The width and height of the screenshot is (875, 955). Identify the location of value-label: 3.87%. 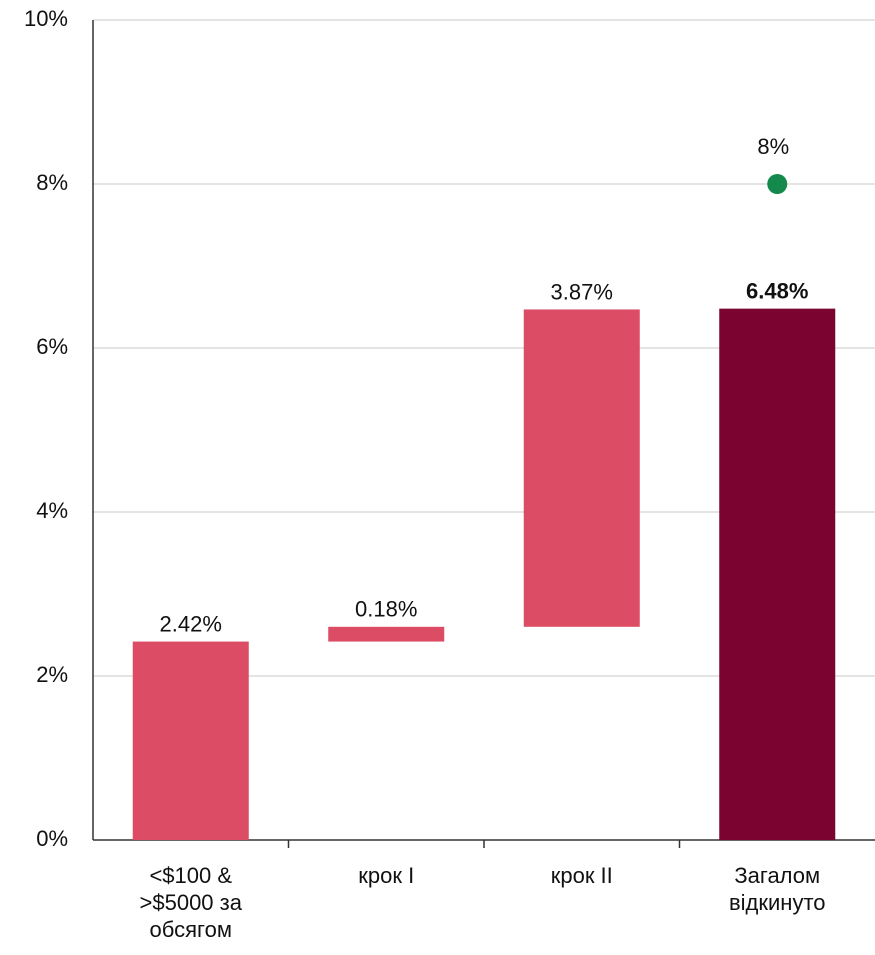
(582, 291).